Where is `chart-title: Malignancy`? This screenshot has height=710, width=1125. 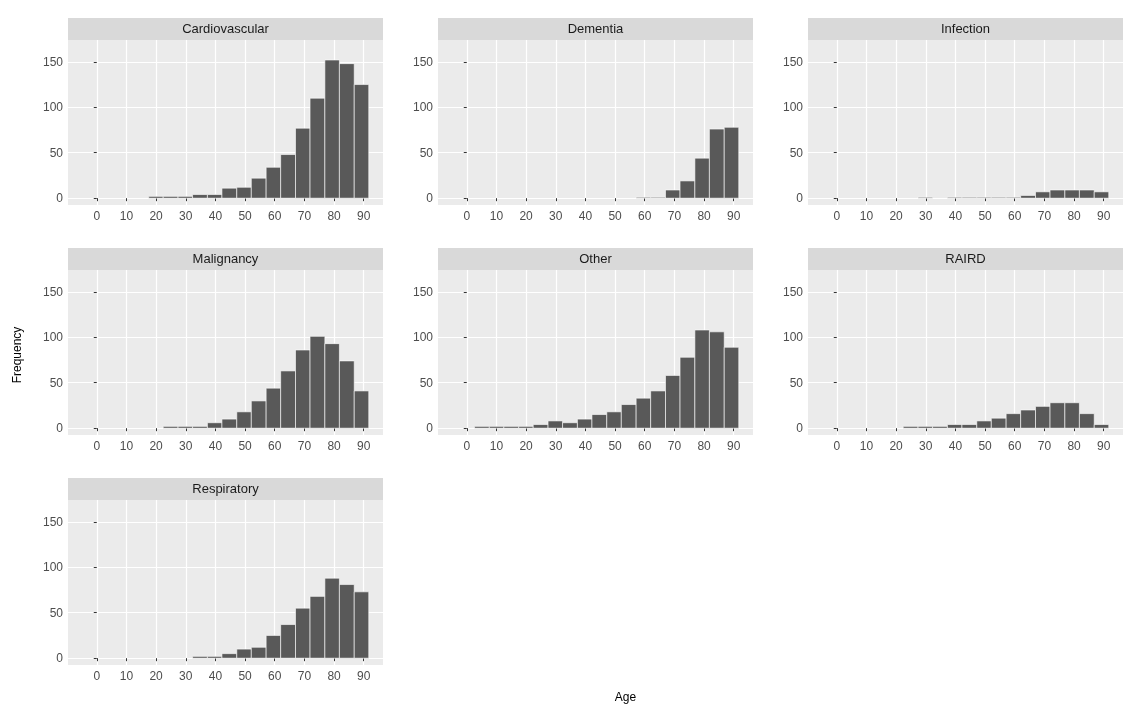
chart-title: Malignancy is located at coordinates (225, 259).